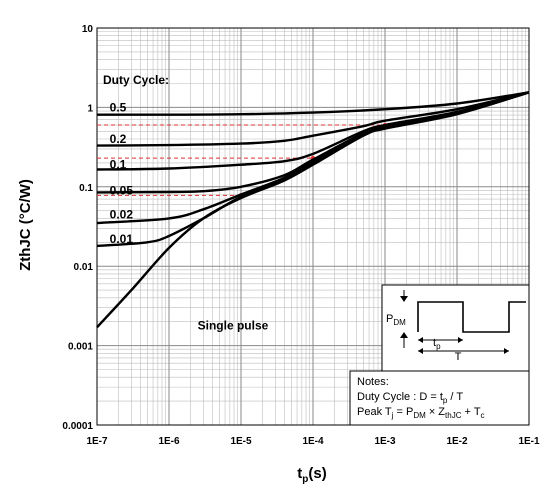 The width and height of the screenshot is (559, 500). I want to click on notes-peak-tj: Peak Tj = PDM × ZthJC + Tc, so click(421, 413).